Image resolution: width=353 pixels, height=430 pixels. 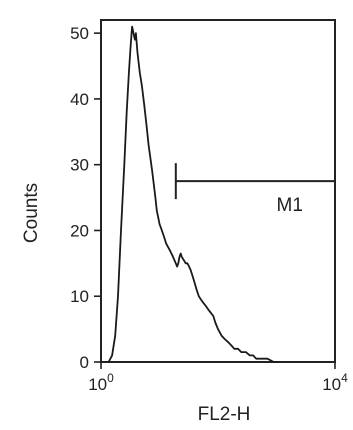 What do you see at coordinates (335, 382) in the screenshot?
I see `x-tick-label: 10⁴` at bounding box center [335, 382].